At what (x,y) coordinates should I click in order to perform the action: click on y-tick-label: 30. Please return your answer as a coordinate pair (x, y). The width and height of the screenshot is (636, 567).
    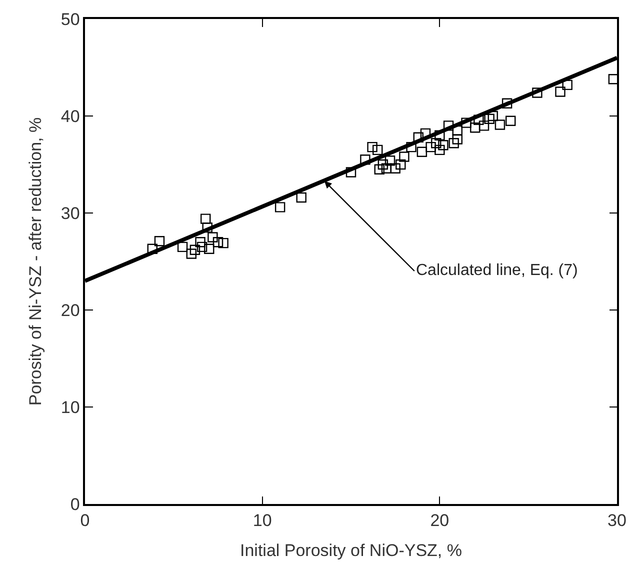
    Looking at the image, I should click on (70, 213).